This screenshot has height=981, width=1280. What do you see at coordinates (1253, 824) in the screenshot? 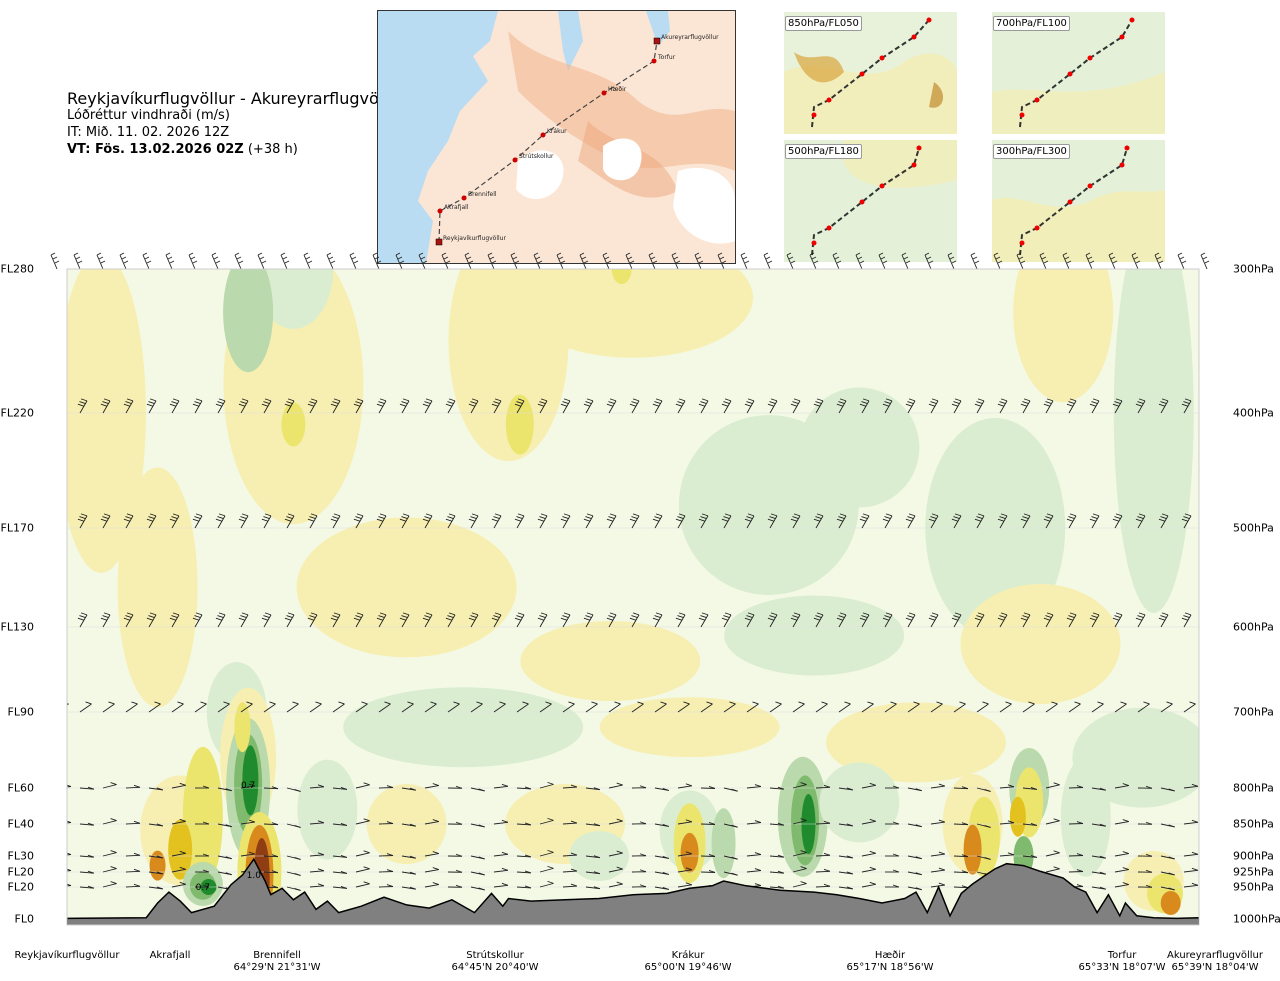
I see `pressure-level-label: 850hPa` at bounding box center [1253, 824].